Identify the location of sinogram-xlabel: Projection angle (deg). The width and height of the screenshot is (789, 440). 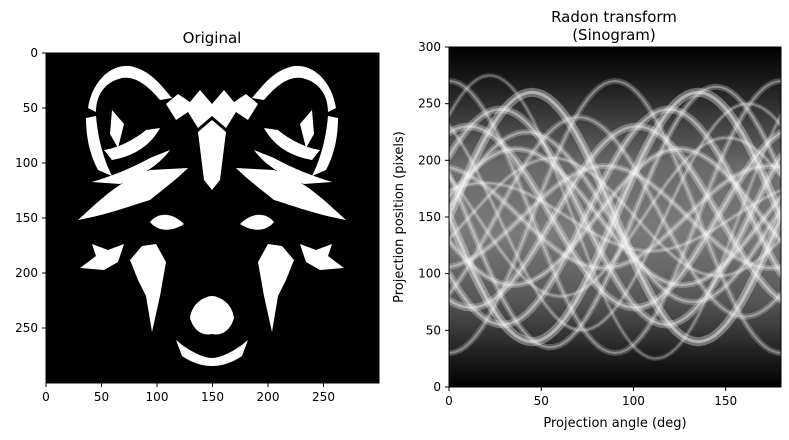
(614, 423).